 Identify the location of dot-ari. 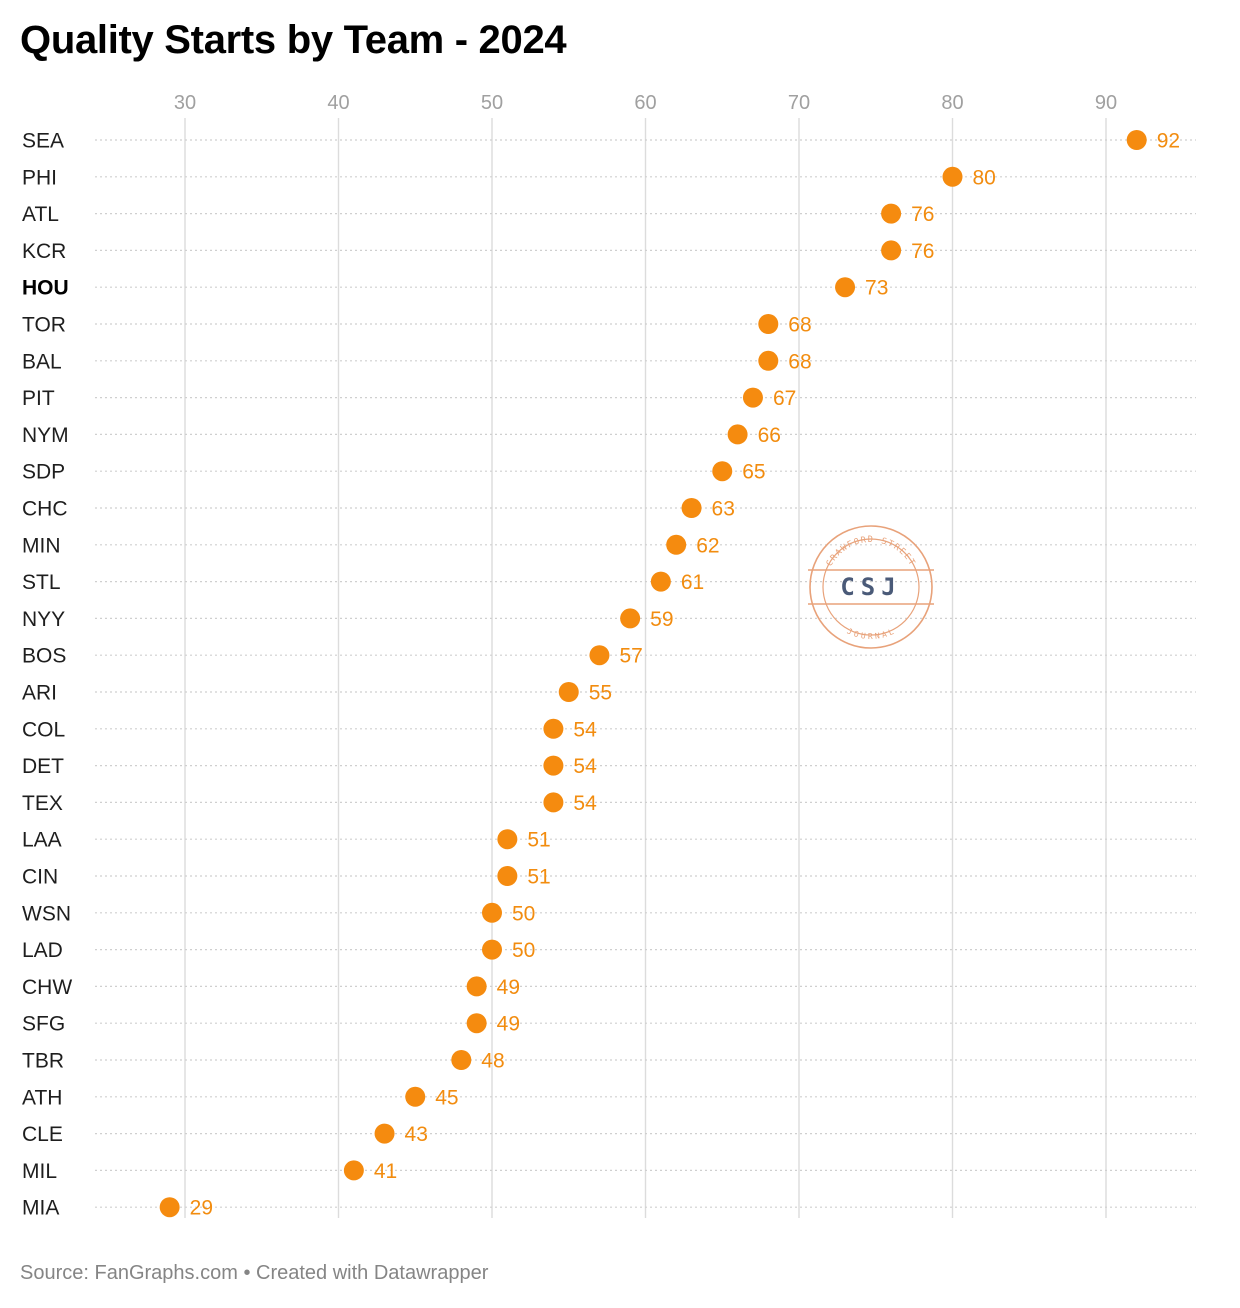
(568, 692).